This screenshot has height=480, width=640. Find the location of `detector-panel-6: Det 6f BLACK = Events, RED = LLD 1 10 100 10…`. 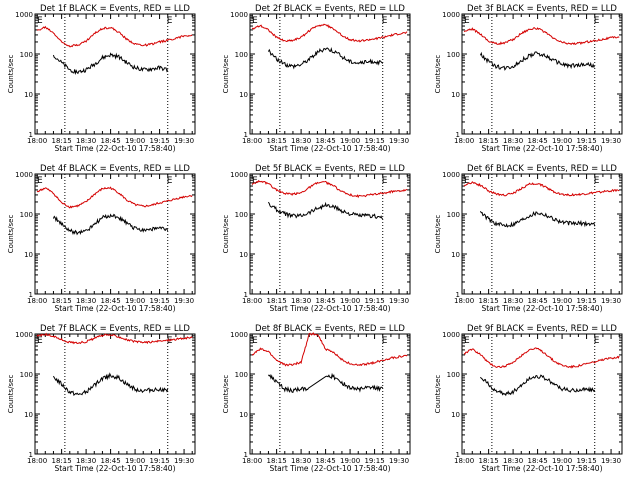

detector-panel-6: Det 6f BLACK = Events, RED = LLD 1 10 100 10… is located at coordinates (528, 238).